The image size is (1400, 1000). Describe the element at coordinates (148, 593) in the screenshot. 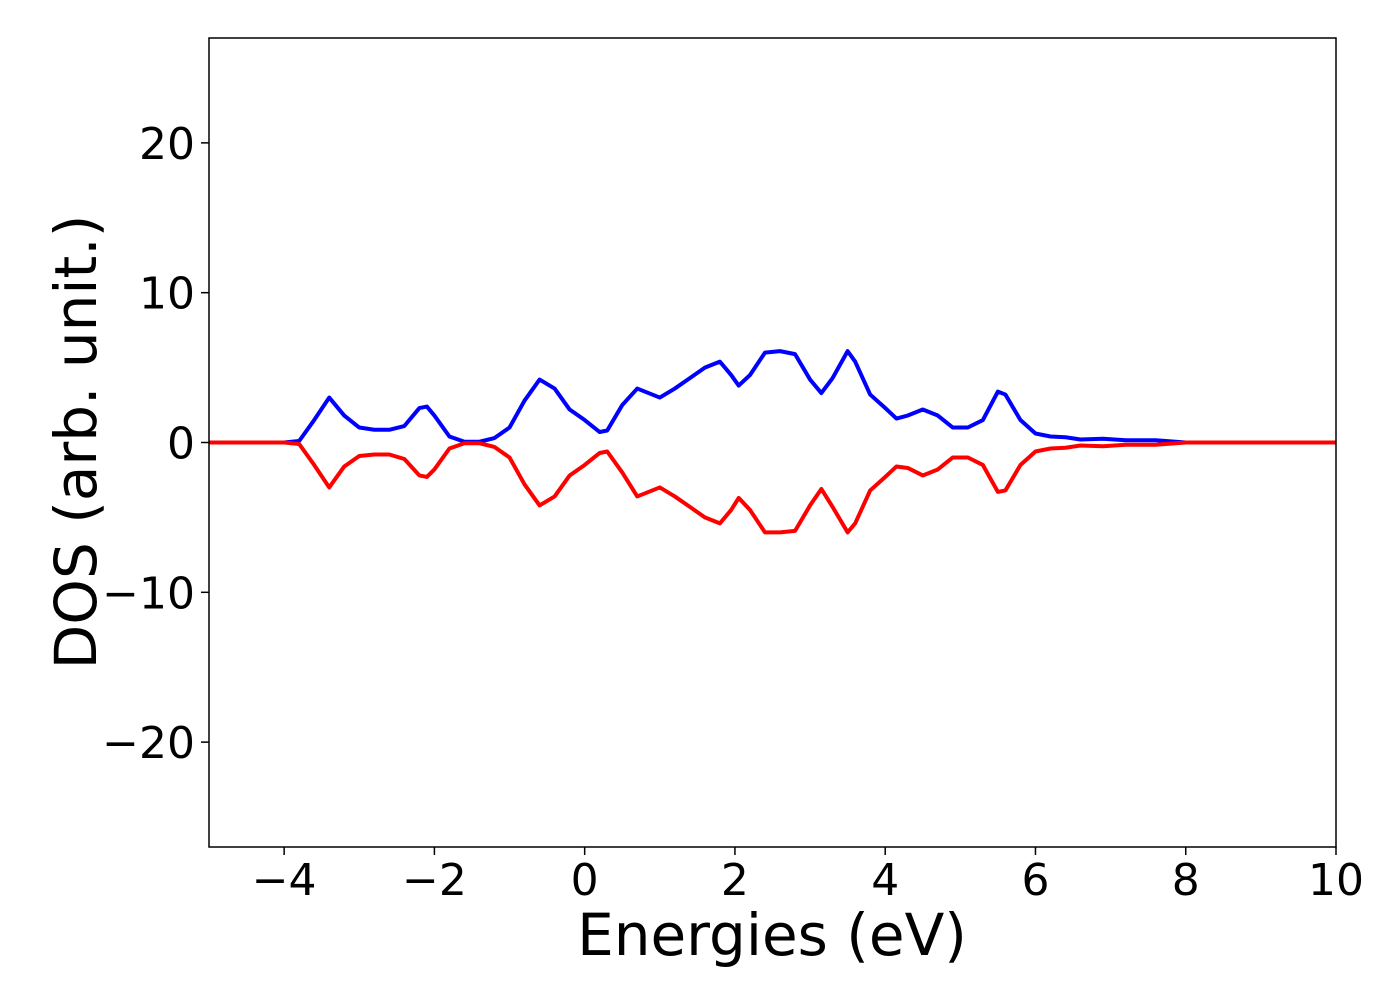

I see `y-tick-label: −10` at that location.